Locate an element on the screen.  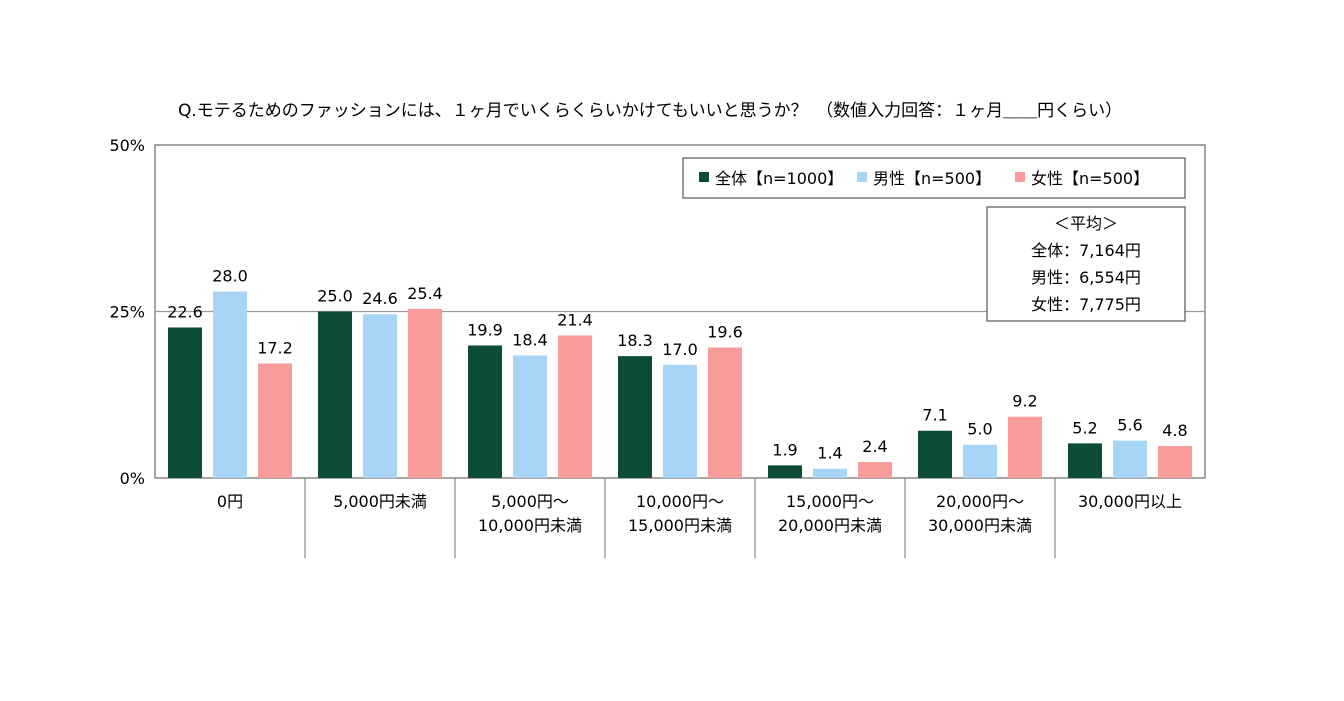
legend-box is located at coordinates (934, 178).